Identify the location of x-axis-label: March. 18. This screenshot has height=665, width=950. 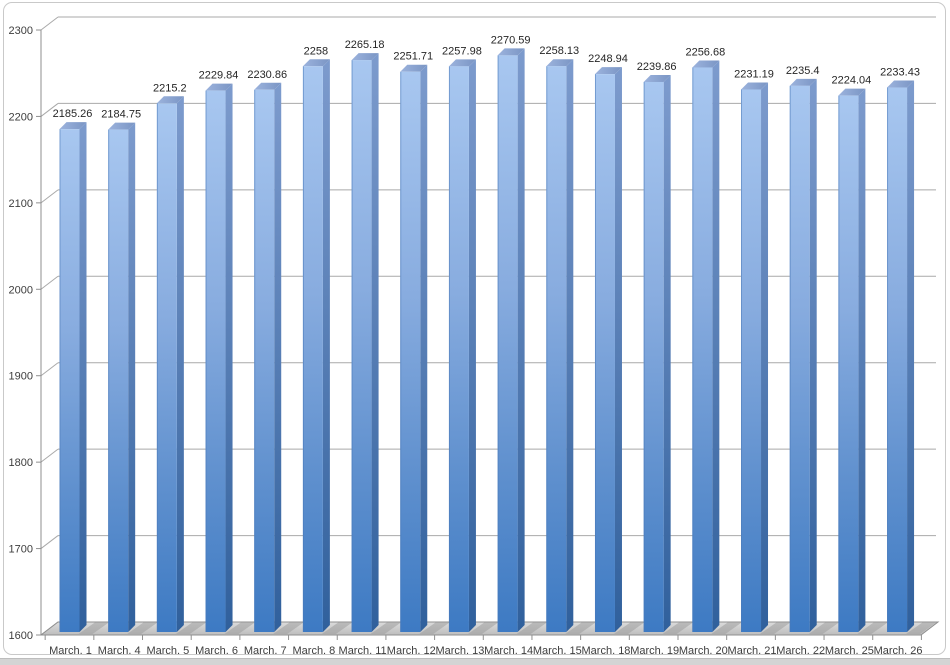
(606, 651).